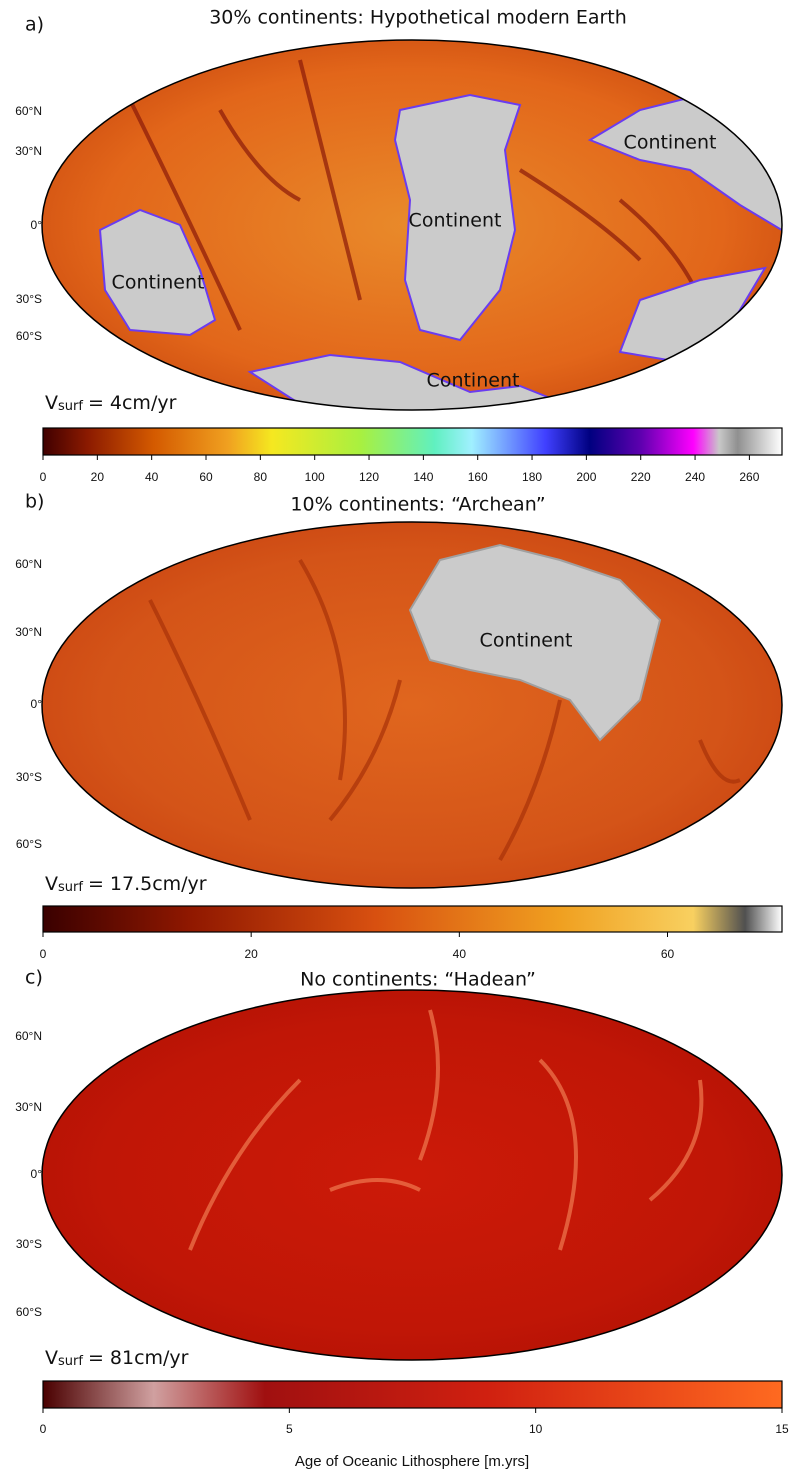  What do you see at coordinates (695, 477) in the screenshot?
I see `colorbar-tick-label: 240` at bounding box center [695, 477].